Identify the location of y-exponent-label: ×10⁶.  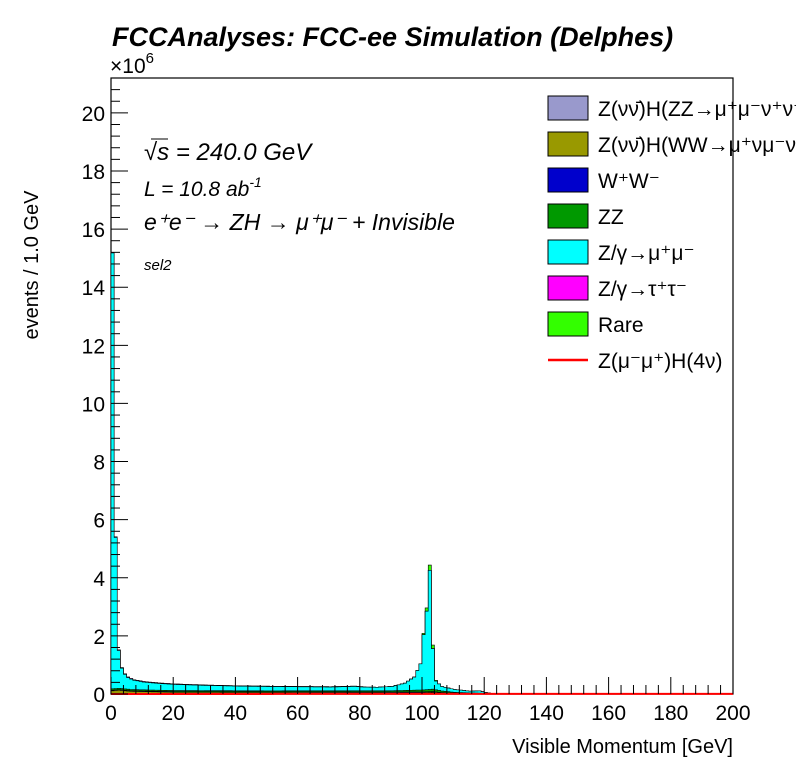
(132, 64).